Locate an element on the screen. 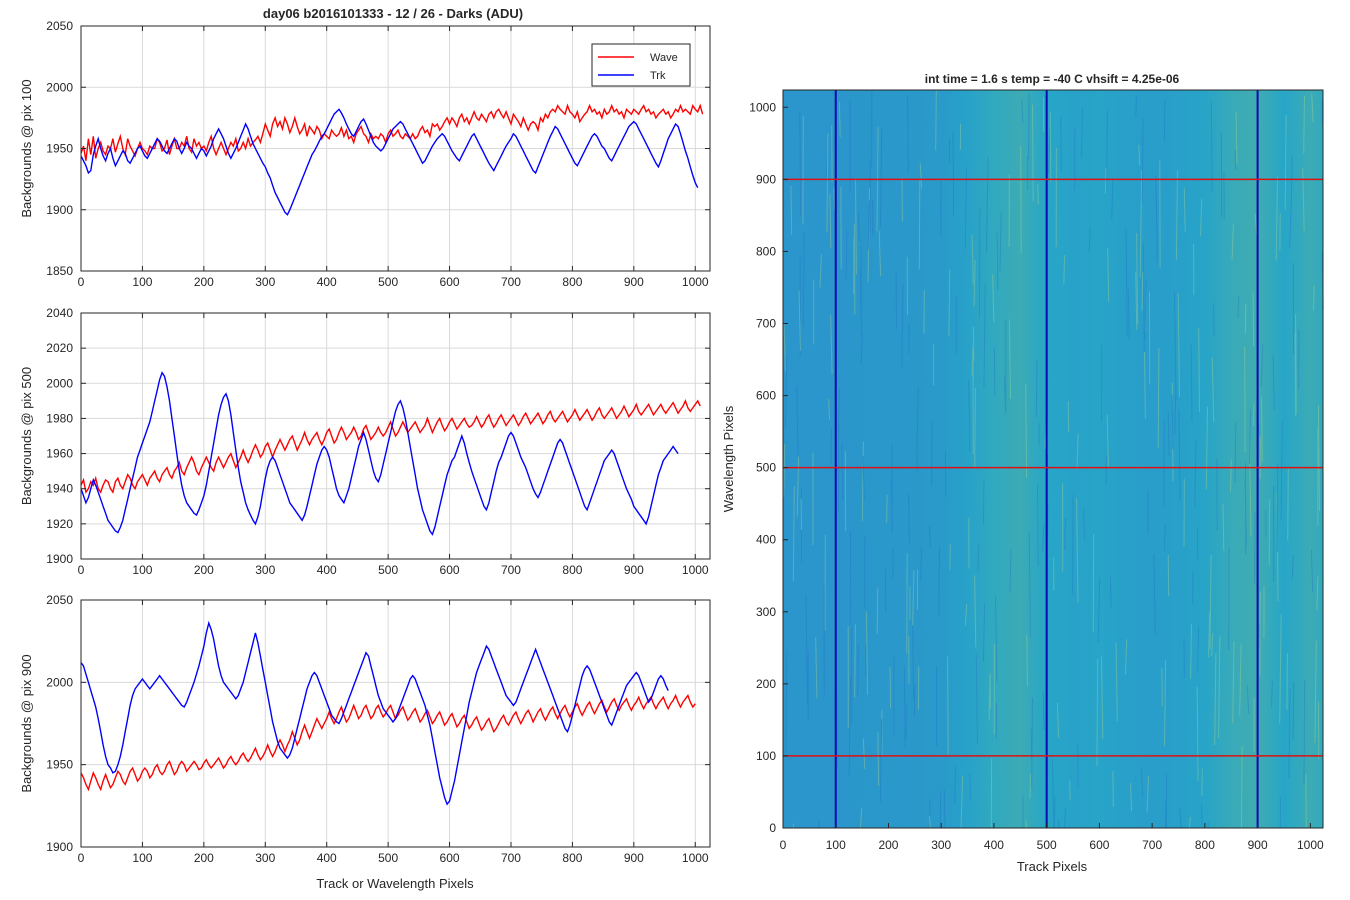 The width and height of the screenshot is (1350, 900). y-tick-label: 1900 is located at coordinates (59, 559).